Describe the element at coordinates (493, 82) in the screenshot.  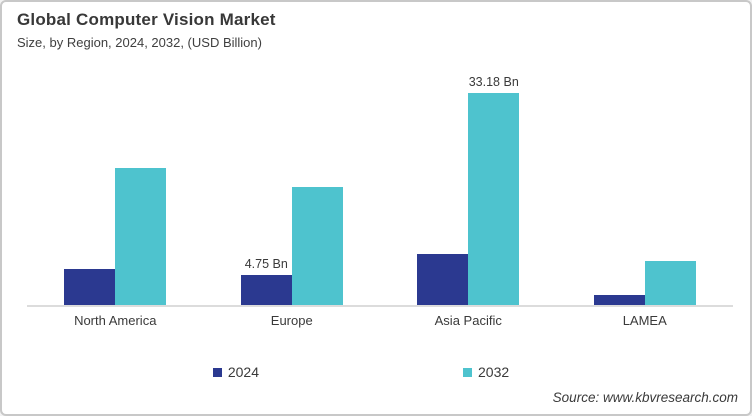
I see `data-label-2032-asia-pacific: 33.18 Bn` at that location.